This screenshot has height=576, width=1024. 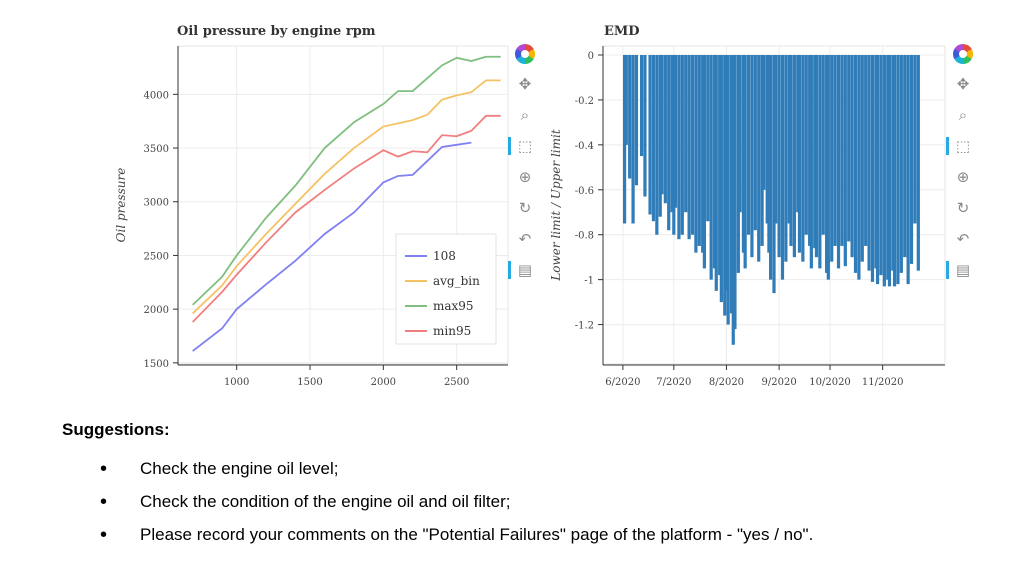 I want to click on oil-y-axis-label: Oil pressure, so click(x=121, y=205).